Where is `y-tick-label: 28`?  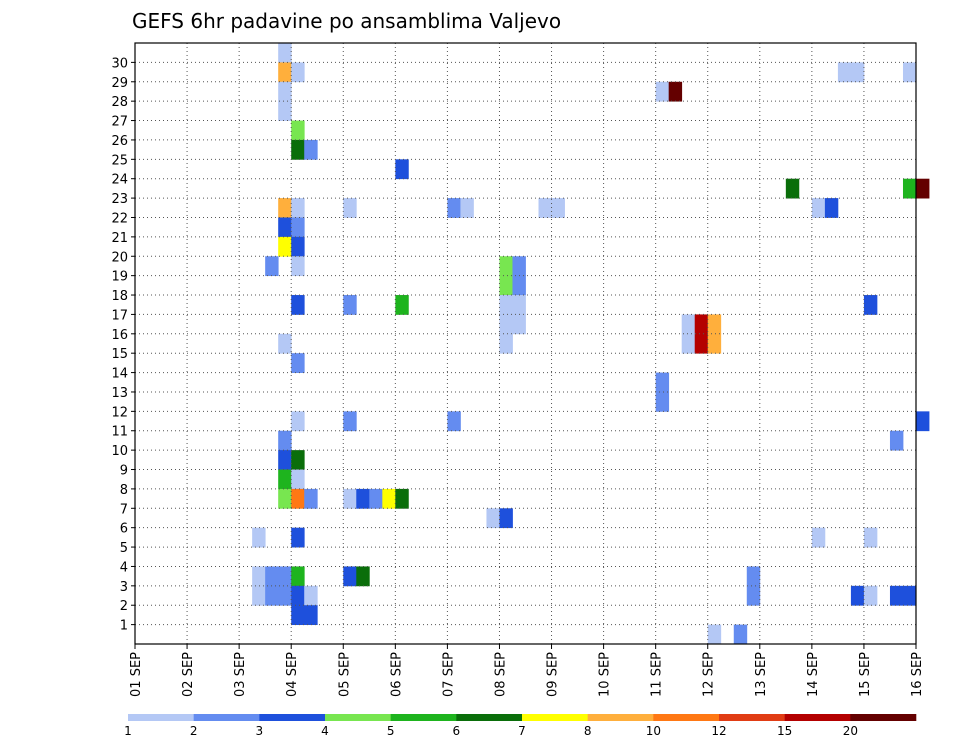
y-tick-label: 28 is located at coordinates (119, 102).